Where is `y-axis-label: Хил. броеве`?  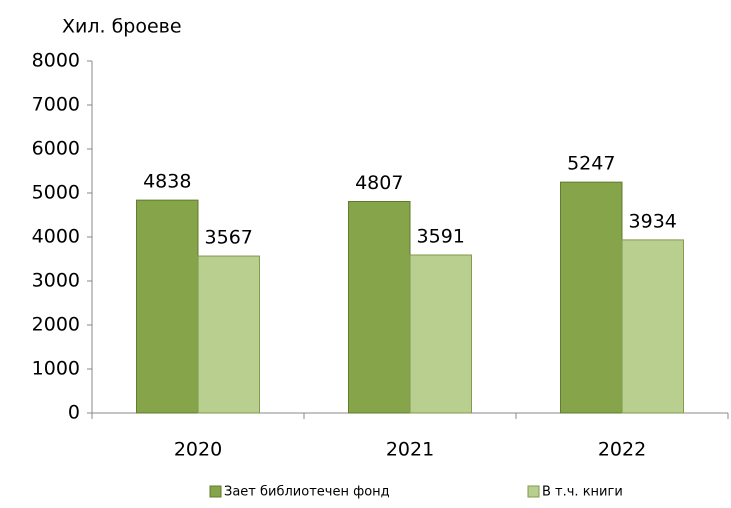 y-axis-label: Хил. броеве is located at coordinates (122, 27).